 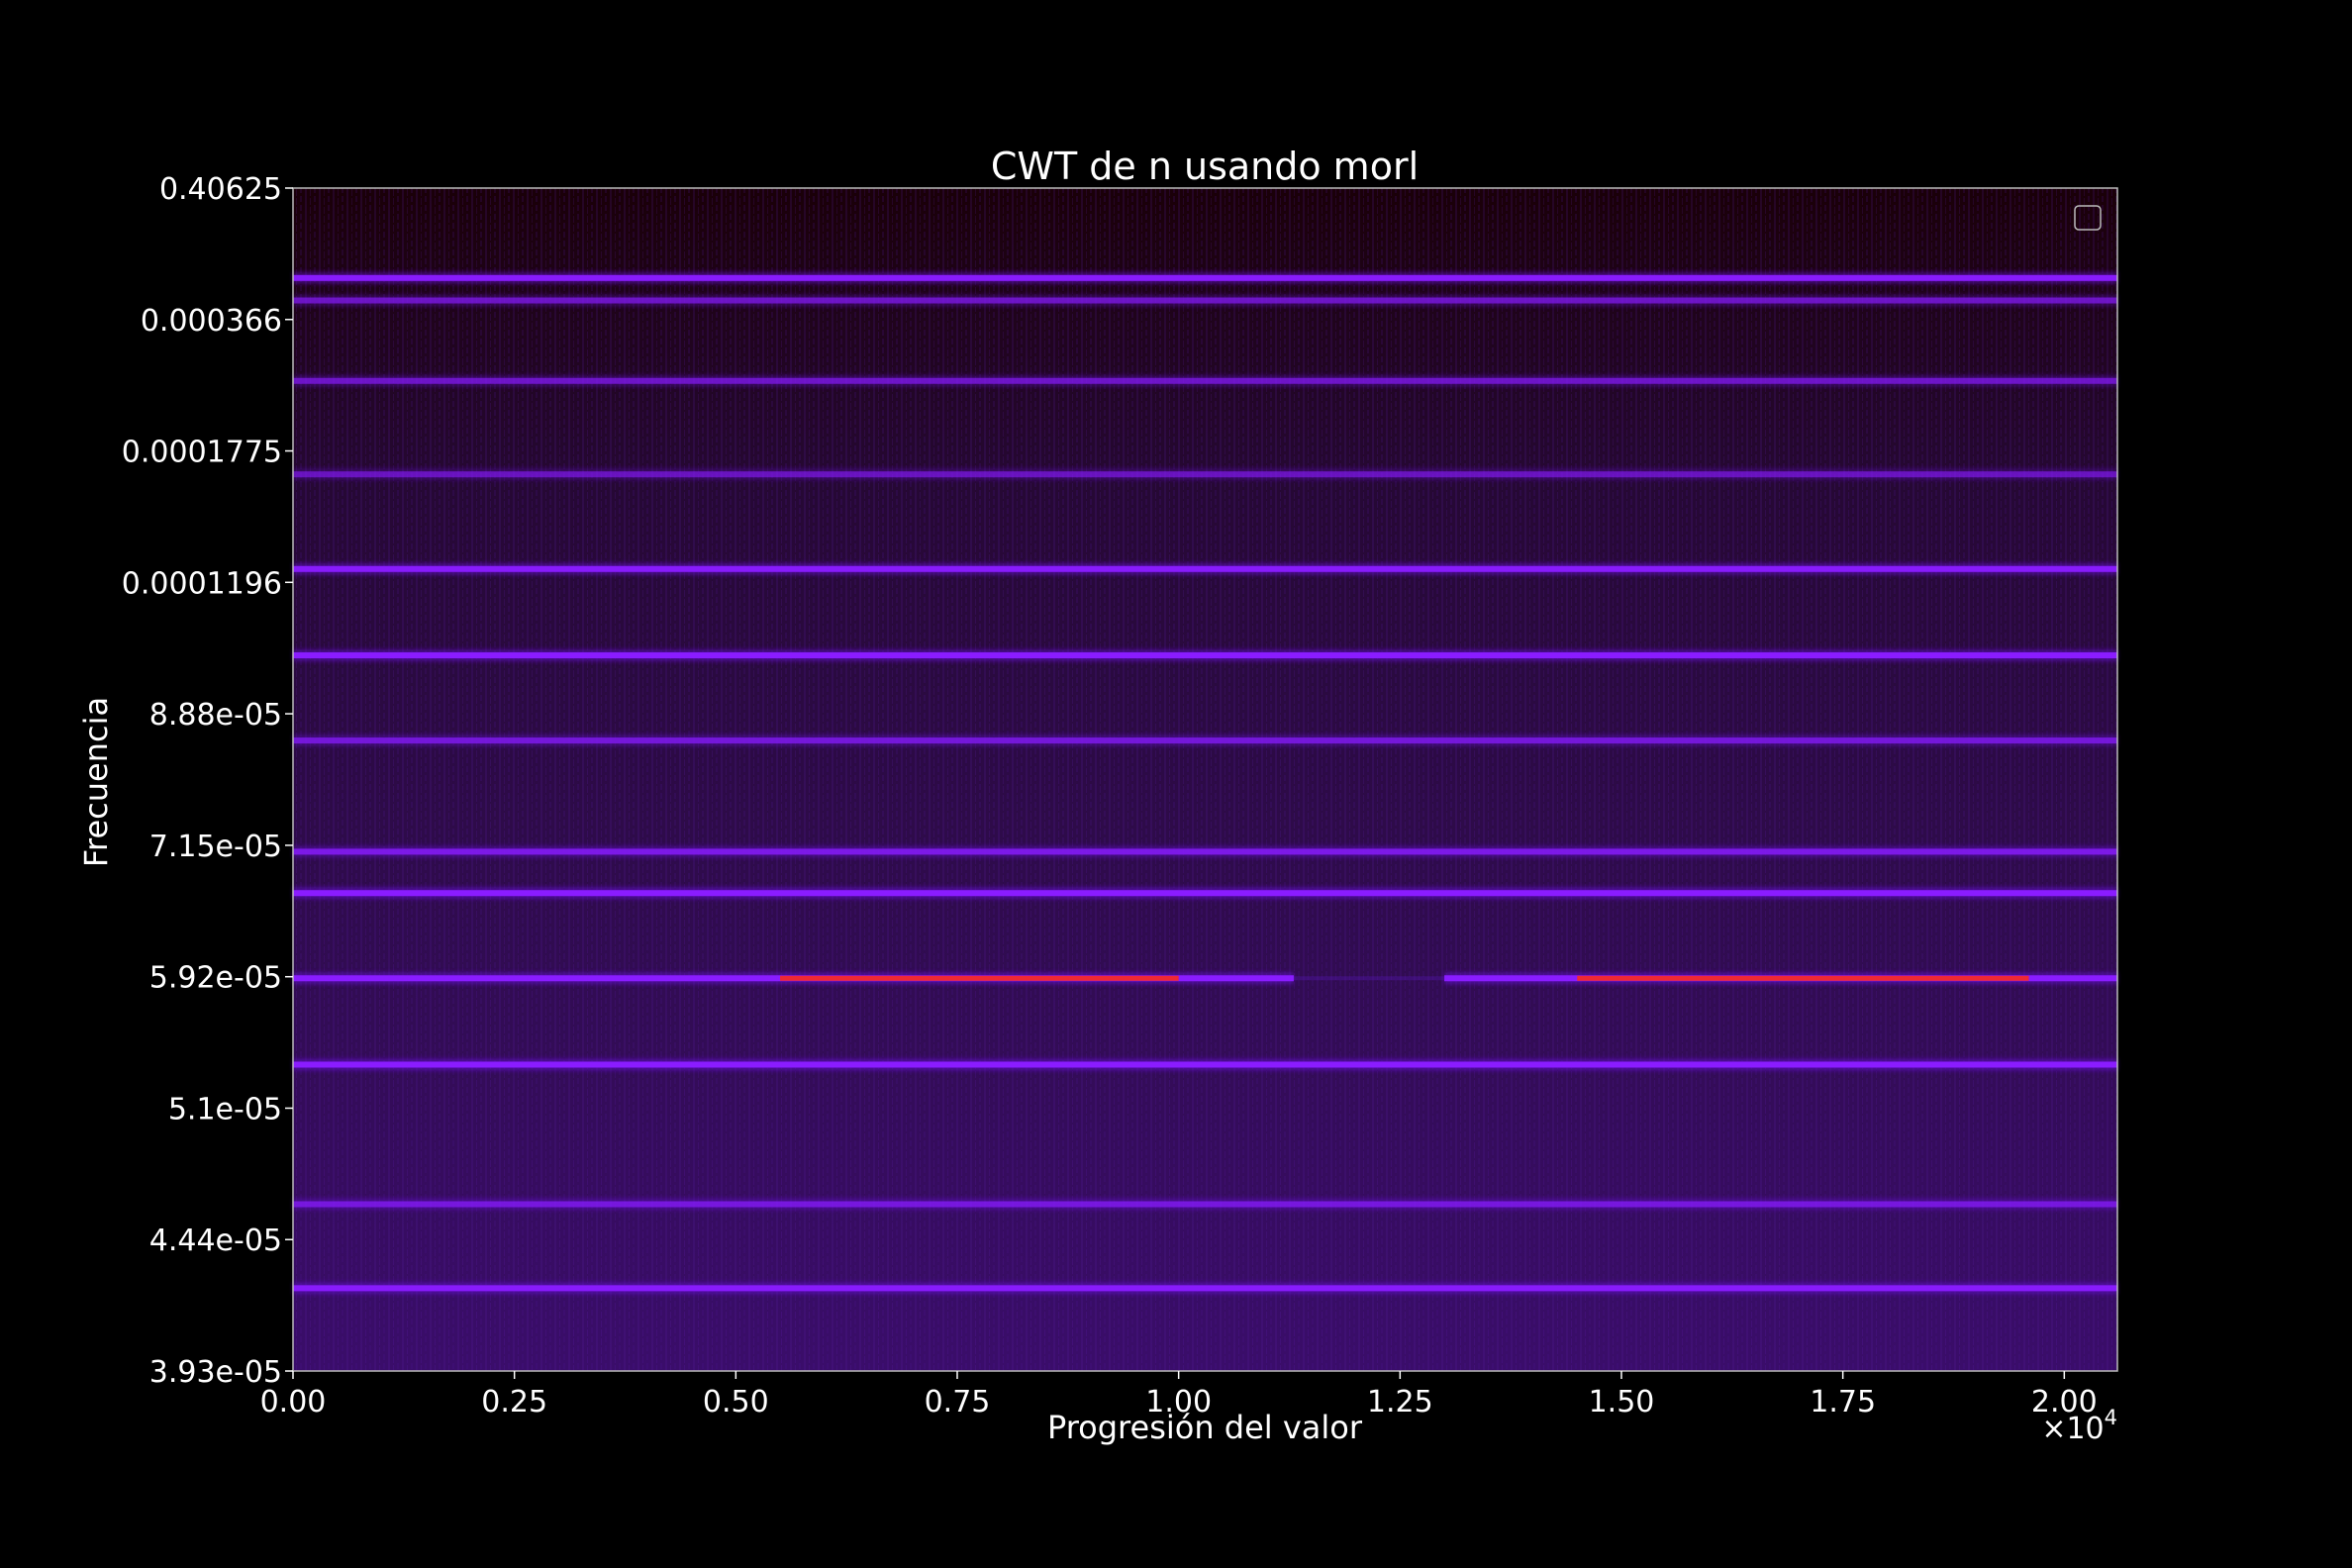 I want to click on y-tick-label: 4.44e-05, so click(x=215, y=1241).